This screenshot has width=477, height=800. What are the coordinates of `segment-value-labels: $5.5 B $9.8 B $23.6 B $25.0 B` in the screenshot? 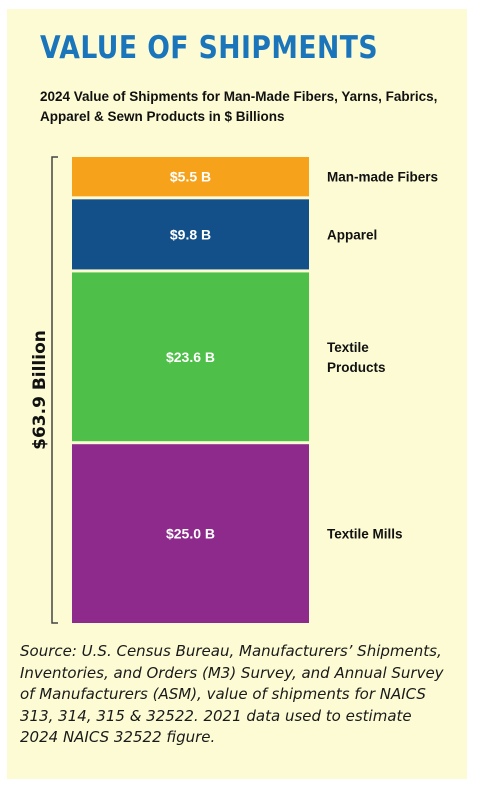 It's located at (190, 355).